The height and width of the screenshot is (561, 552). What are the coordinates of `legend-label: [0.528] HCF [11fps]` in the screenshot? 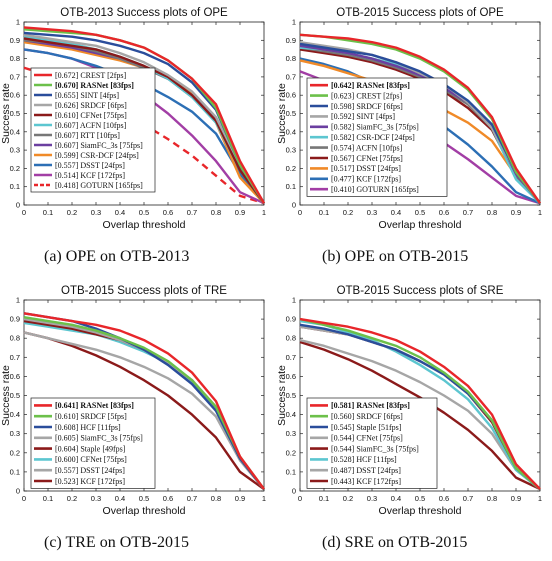 It's located at (364, 459).